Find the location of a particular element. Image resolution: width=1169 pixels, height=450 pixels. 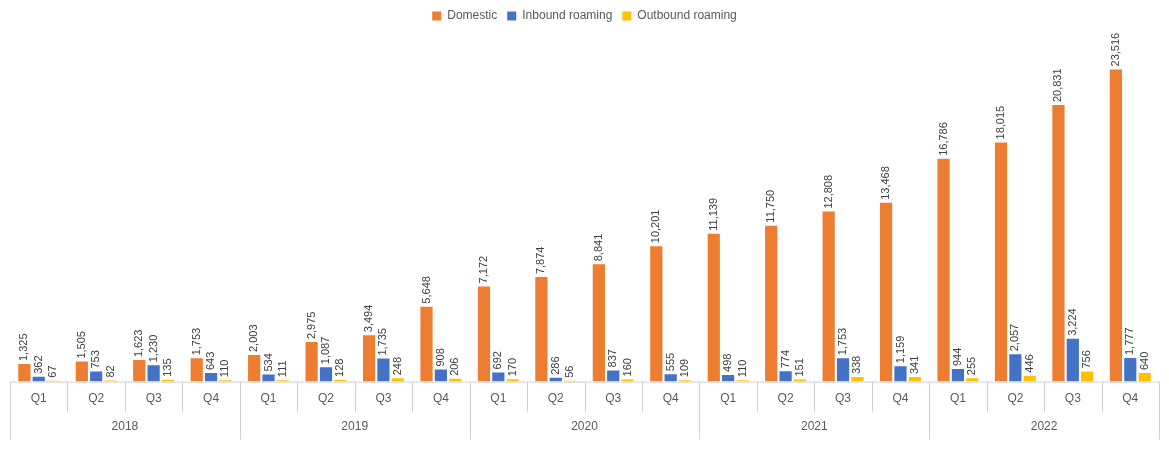

data-label: 2,057 is located at coordinates (1014, 337).